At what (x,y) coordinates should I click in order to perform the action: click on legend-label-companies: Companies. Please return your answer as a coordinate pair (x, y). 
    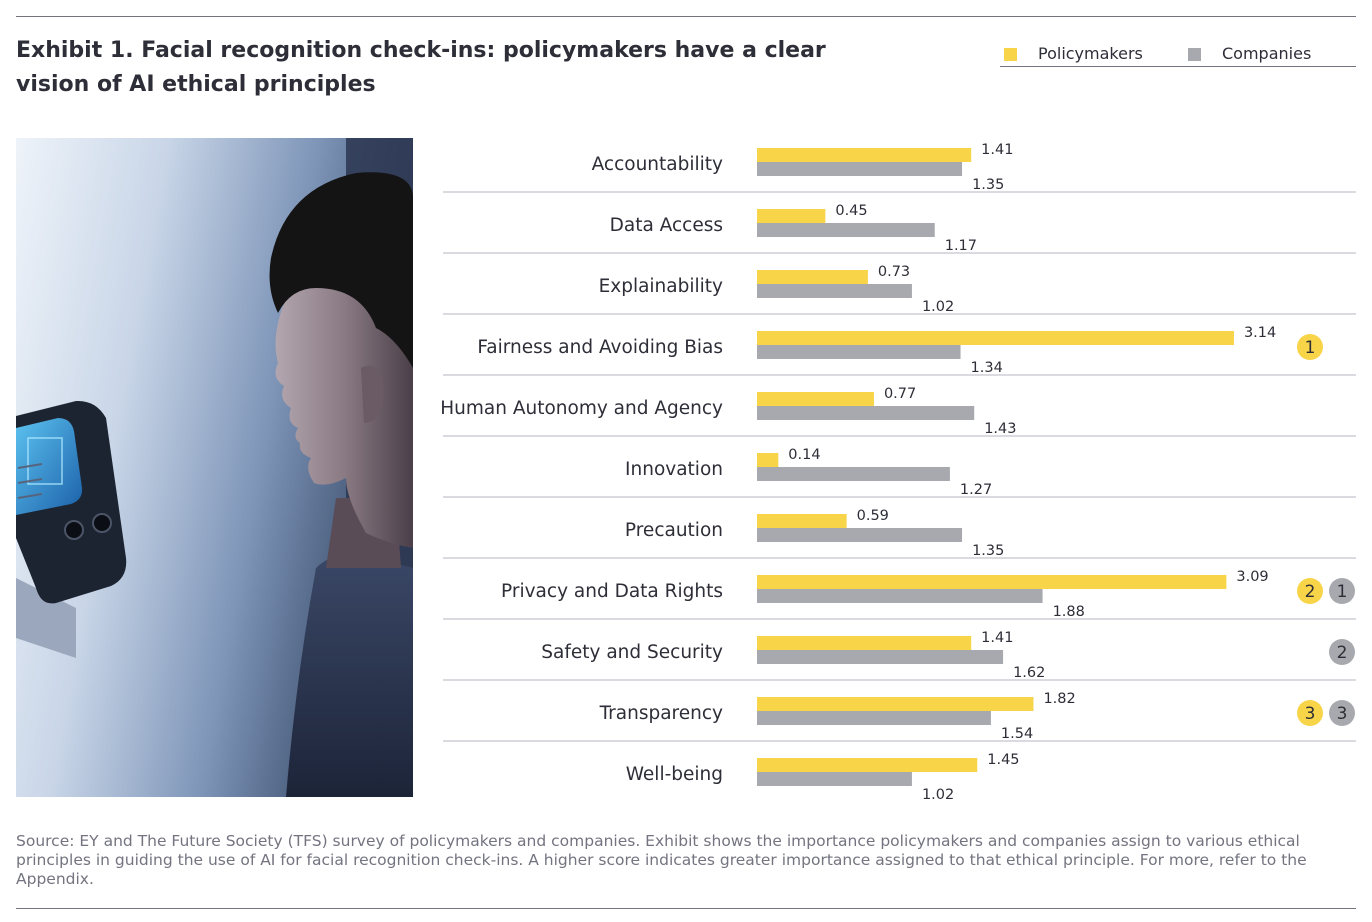
    Looking at the image, I should click on (1267, 53).